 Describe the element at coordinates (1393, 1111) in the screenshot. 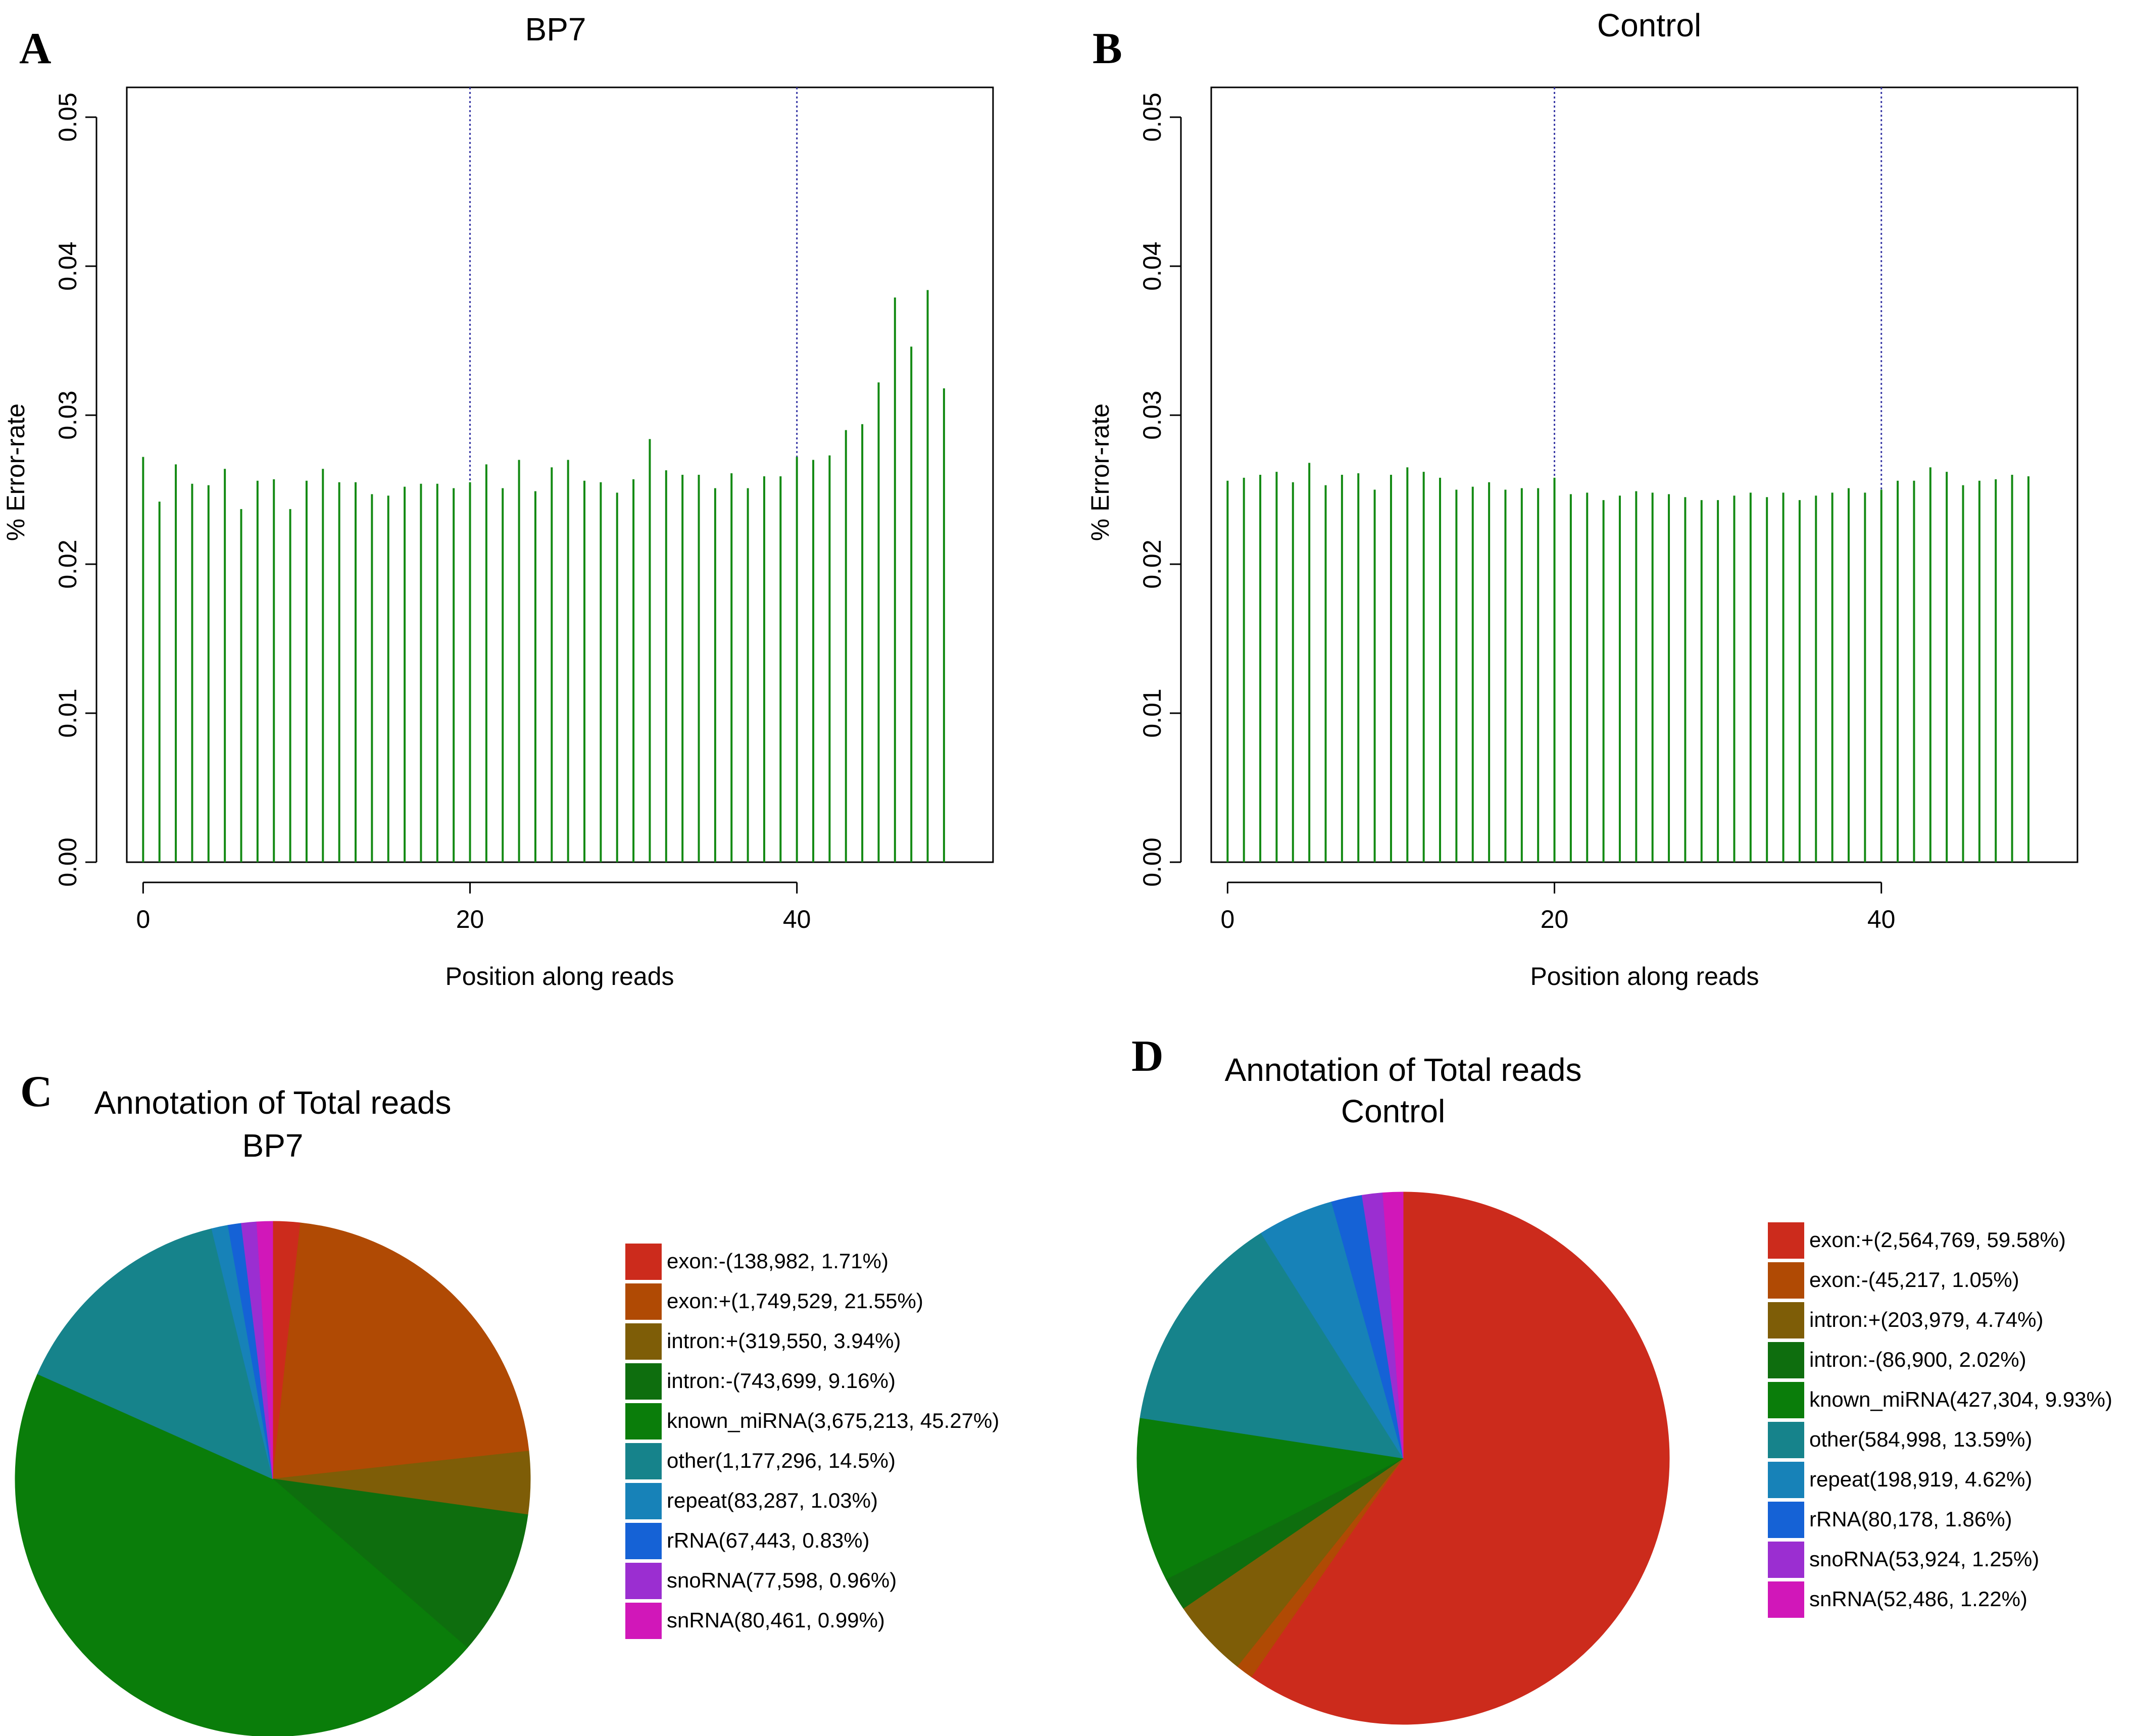

I see `pie-title-line2: Control` at that location.